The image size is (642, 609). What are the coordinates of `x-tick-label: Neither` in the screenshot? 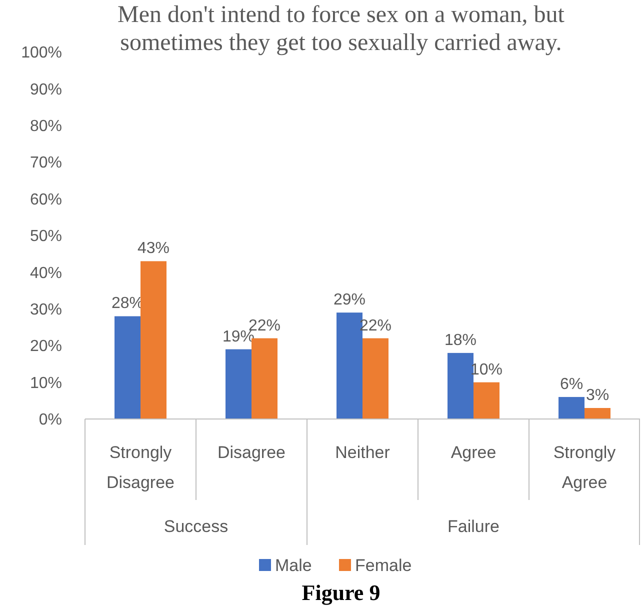 It's located at (362, 452).